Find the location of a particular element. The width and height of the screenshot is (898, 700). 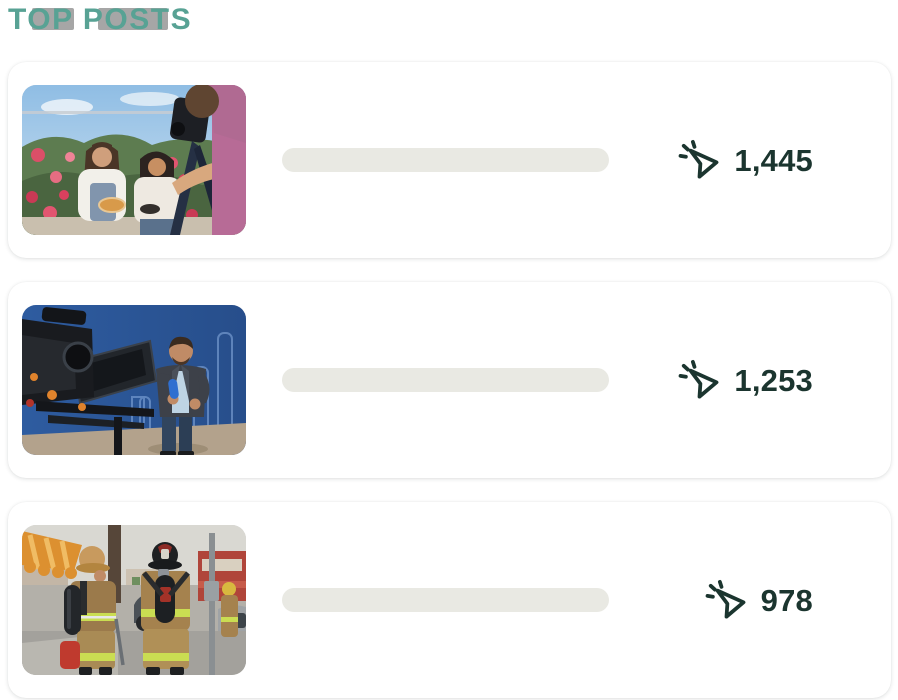

clicks-metric: 1,253 is located at coordinates (745, 380).